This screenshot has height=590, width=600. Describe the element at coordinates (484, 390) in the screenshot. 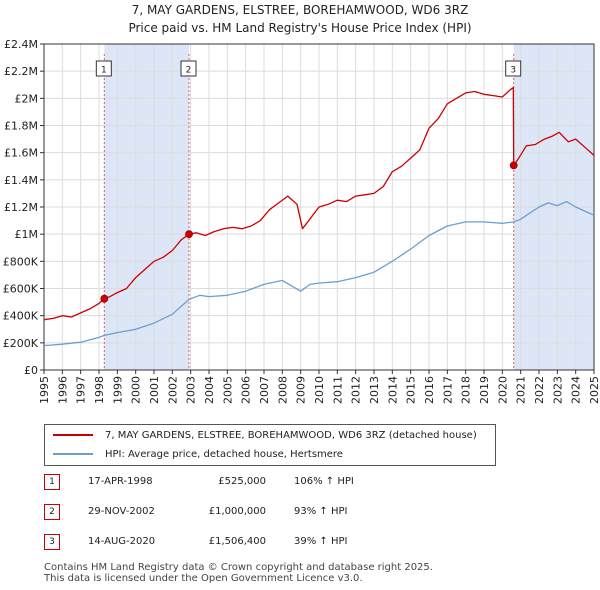

I see `x-tick-label: 2019` at that location.